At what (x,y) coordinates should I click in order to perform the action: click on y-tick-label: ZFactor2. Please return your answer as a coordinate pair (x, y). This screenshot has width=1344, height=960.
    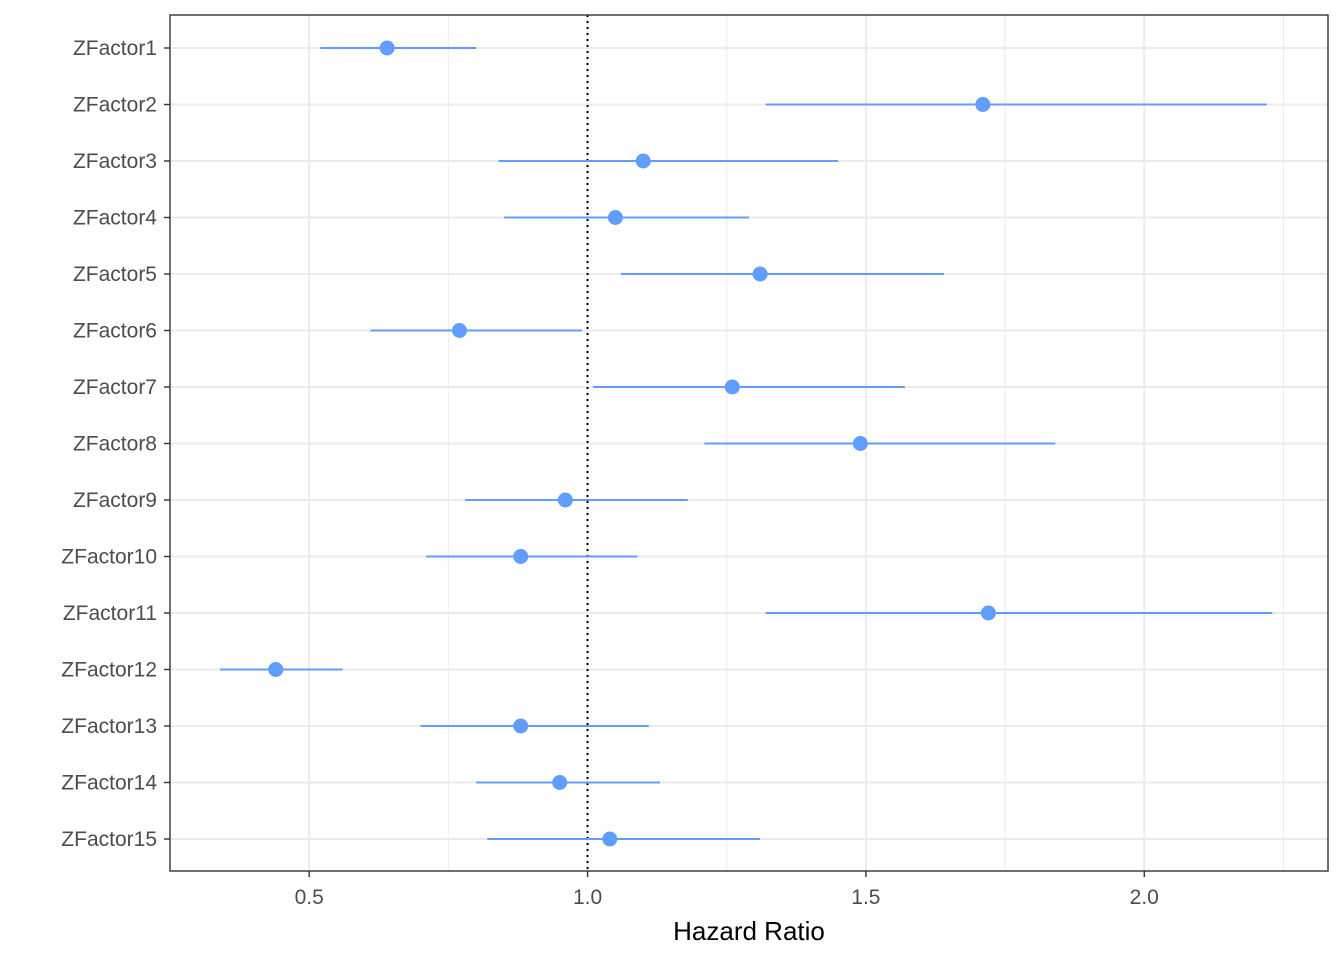
    Looking at the image, I should click on (115, 105).